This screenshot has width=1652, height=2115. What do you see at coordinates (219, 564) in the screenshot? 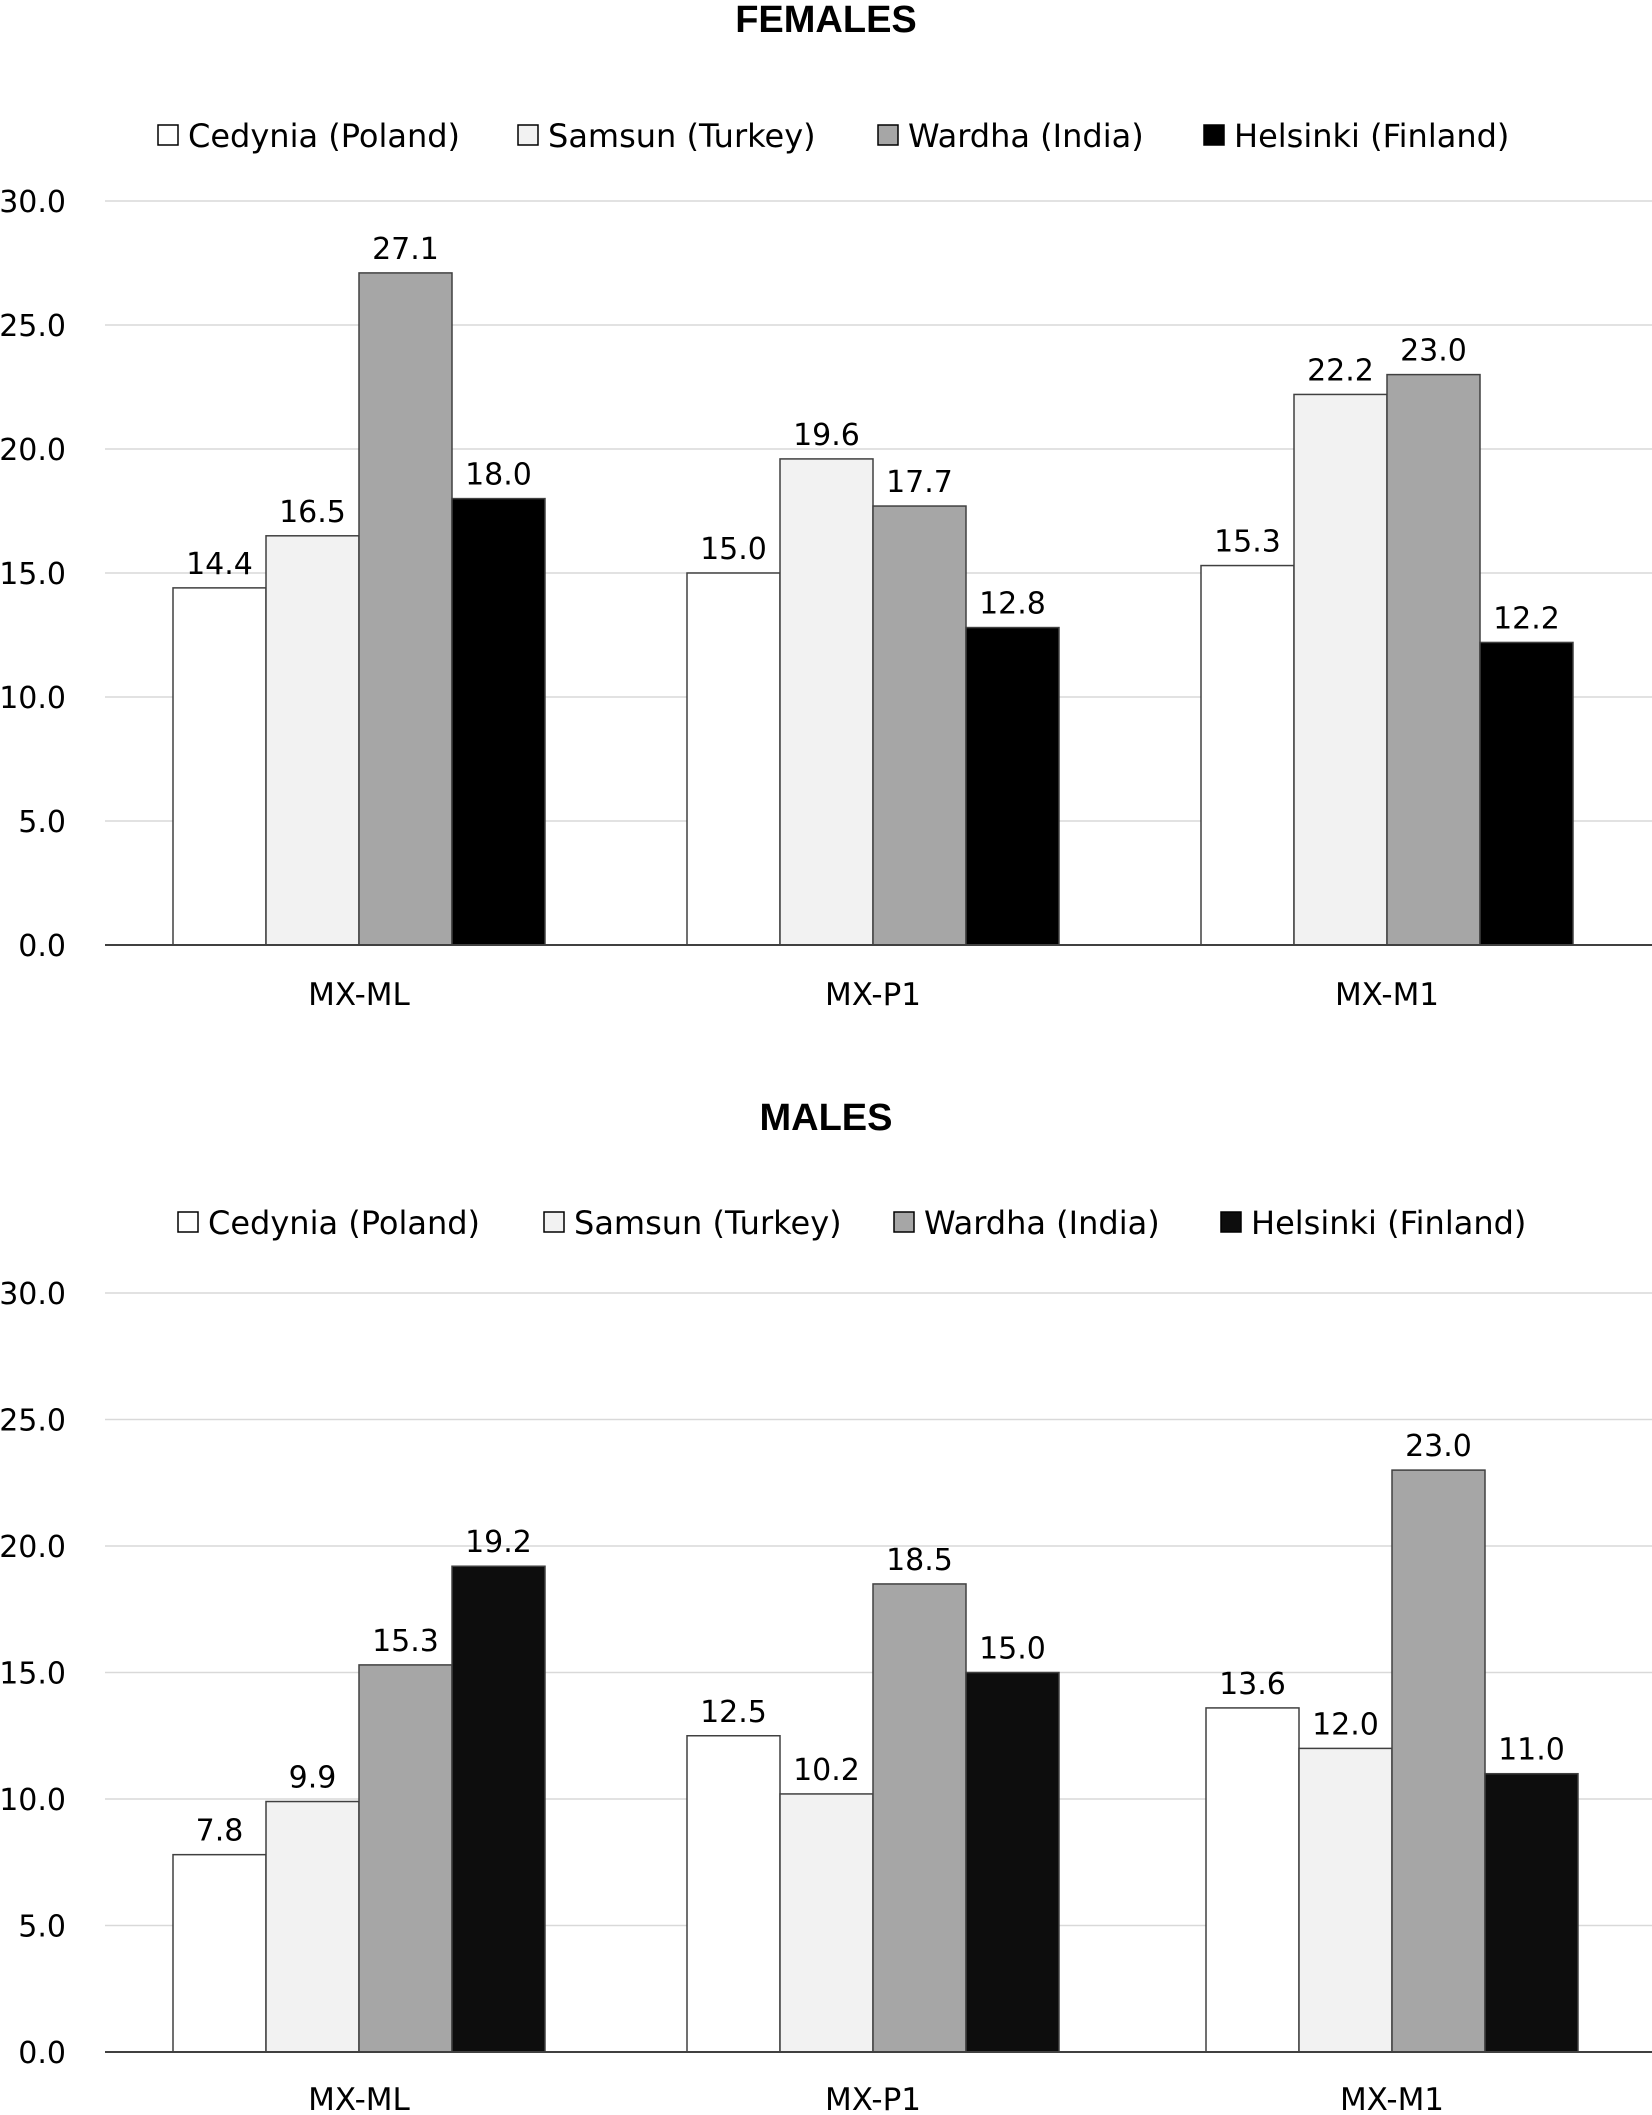
I see `data-label: 14.4` at bounding box center [219, 564].